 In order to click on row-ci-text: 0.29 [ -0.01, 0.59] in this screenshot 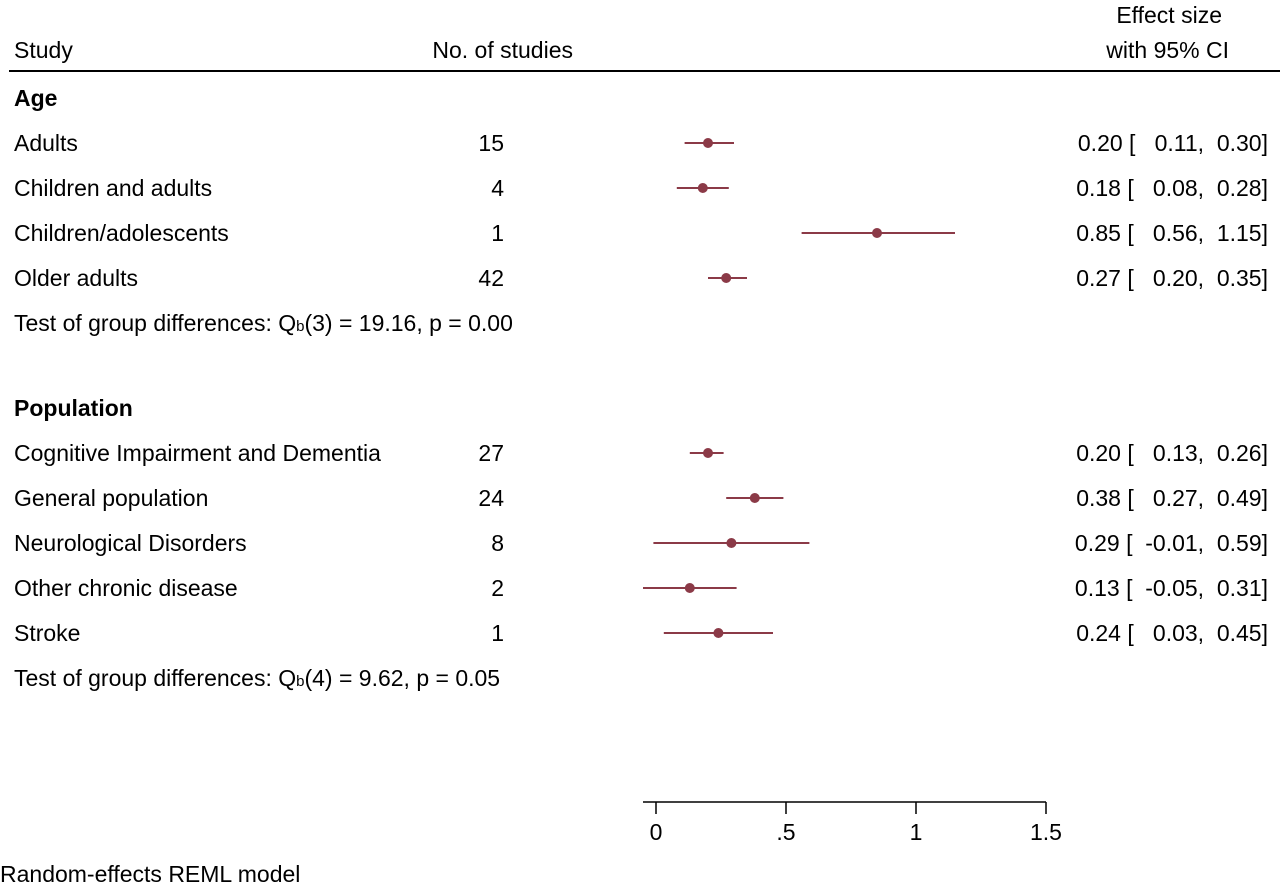, I will do `click(1171, 543)`.